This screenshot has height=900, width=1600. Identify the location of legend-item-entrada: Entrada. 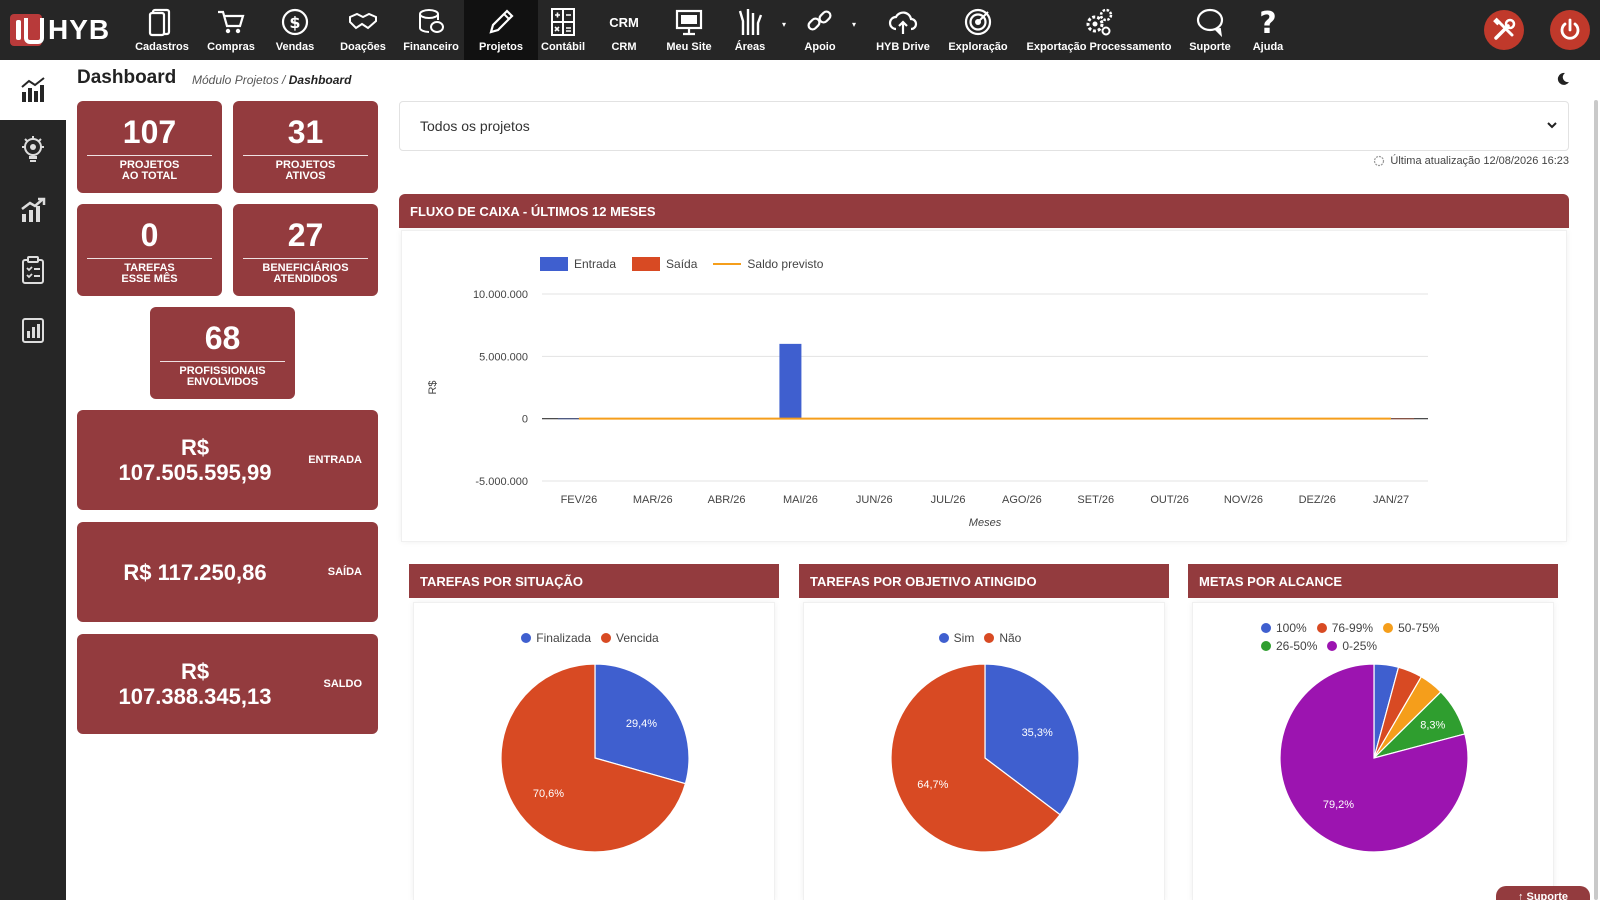
(578, 264).